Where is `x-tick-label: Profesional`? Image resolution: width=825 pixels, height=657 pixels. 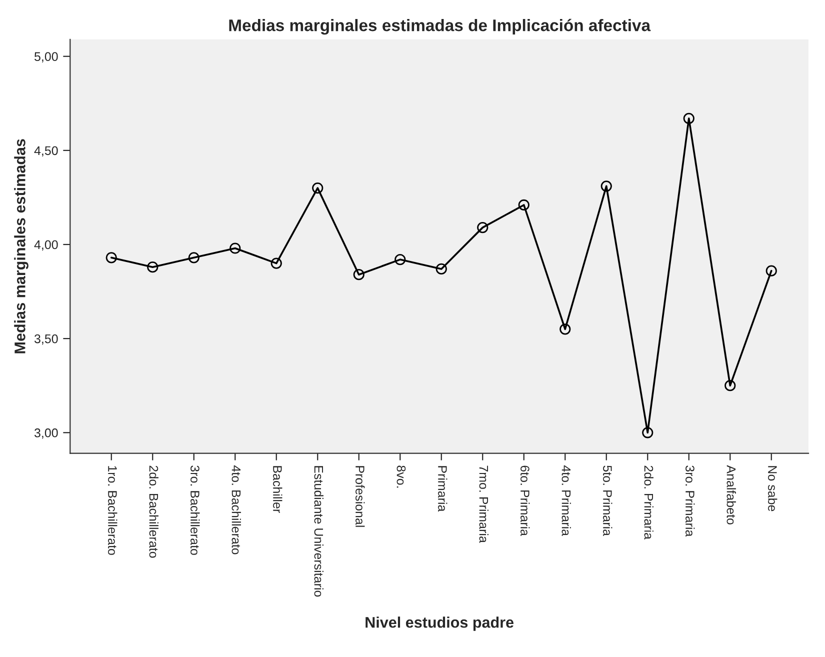
x-tick-label: Profesional is located at coordinates (360, 496).